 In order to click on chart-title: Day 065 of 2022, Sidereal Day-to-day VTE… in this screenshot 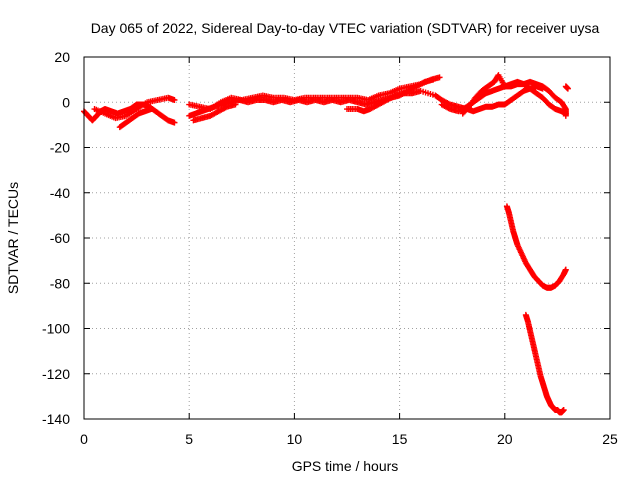, I will do `click(345, 28)`.